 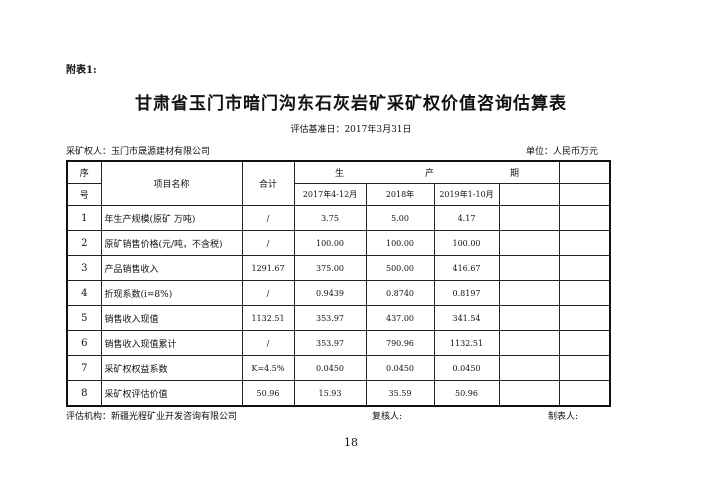 What do you see at coordinates (81, 70) in the screenshot?
I see `annex-label: 附表1:` at bounding box center [81, 70].